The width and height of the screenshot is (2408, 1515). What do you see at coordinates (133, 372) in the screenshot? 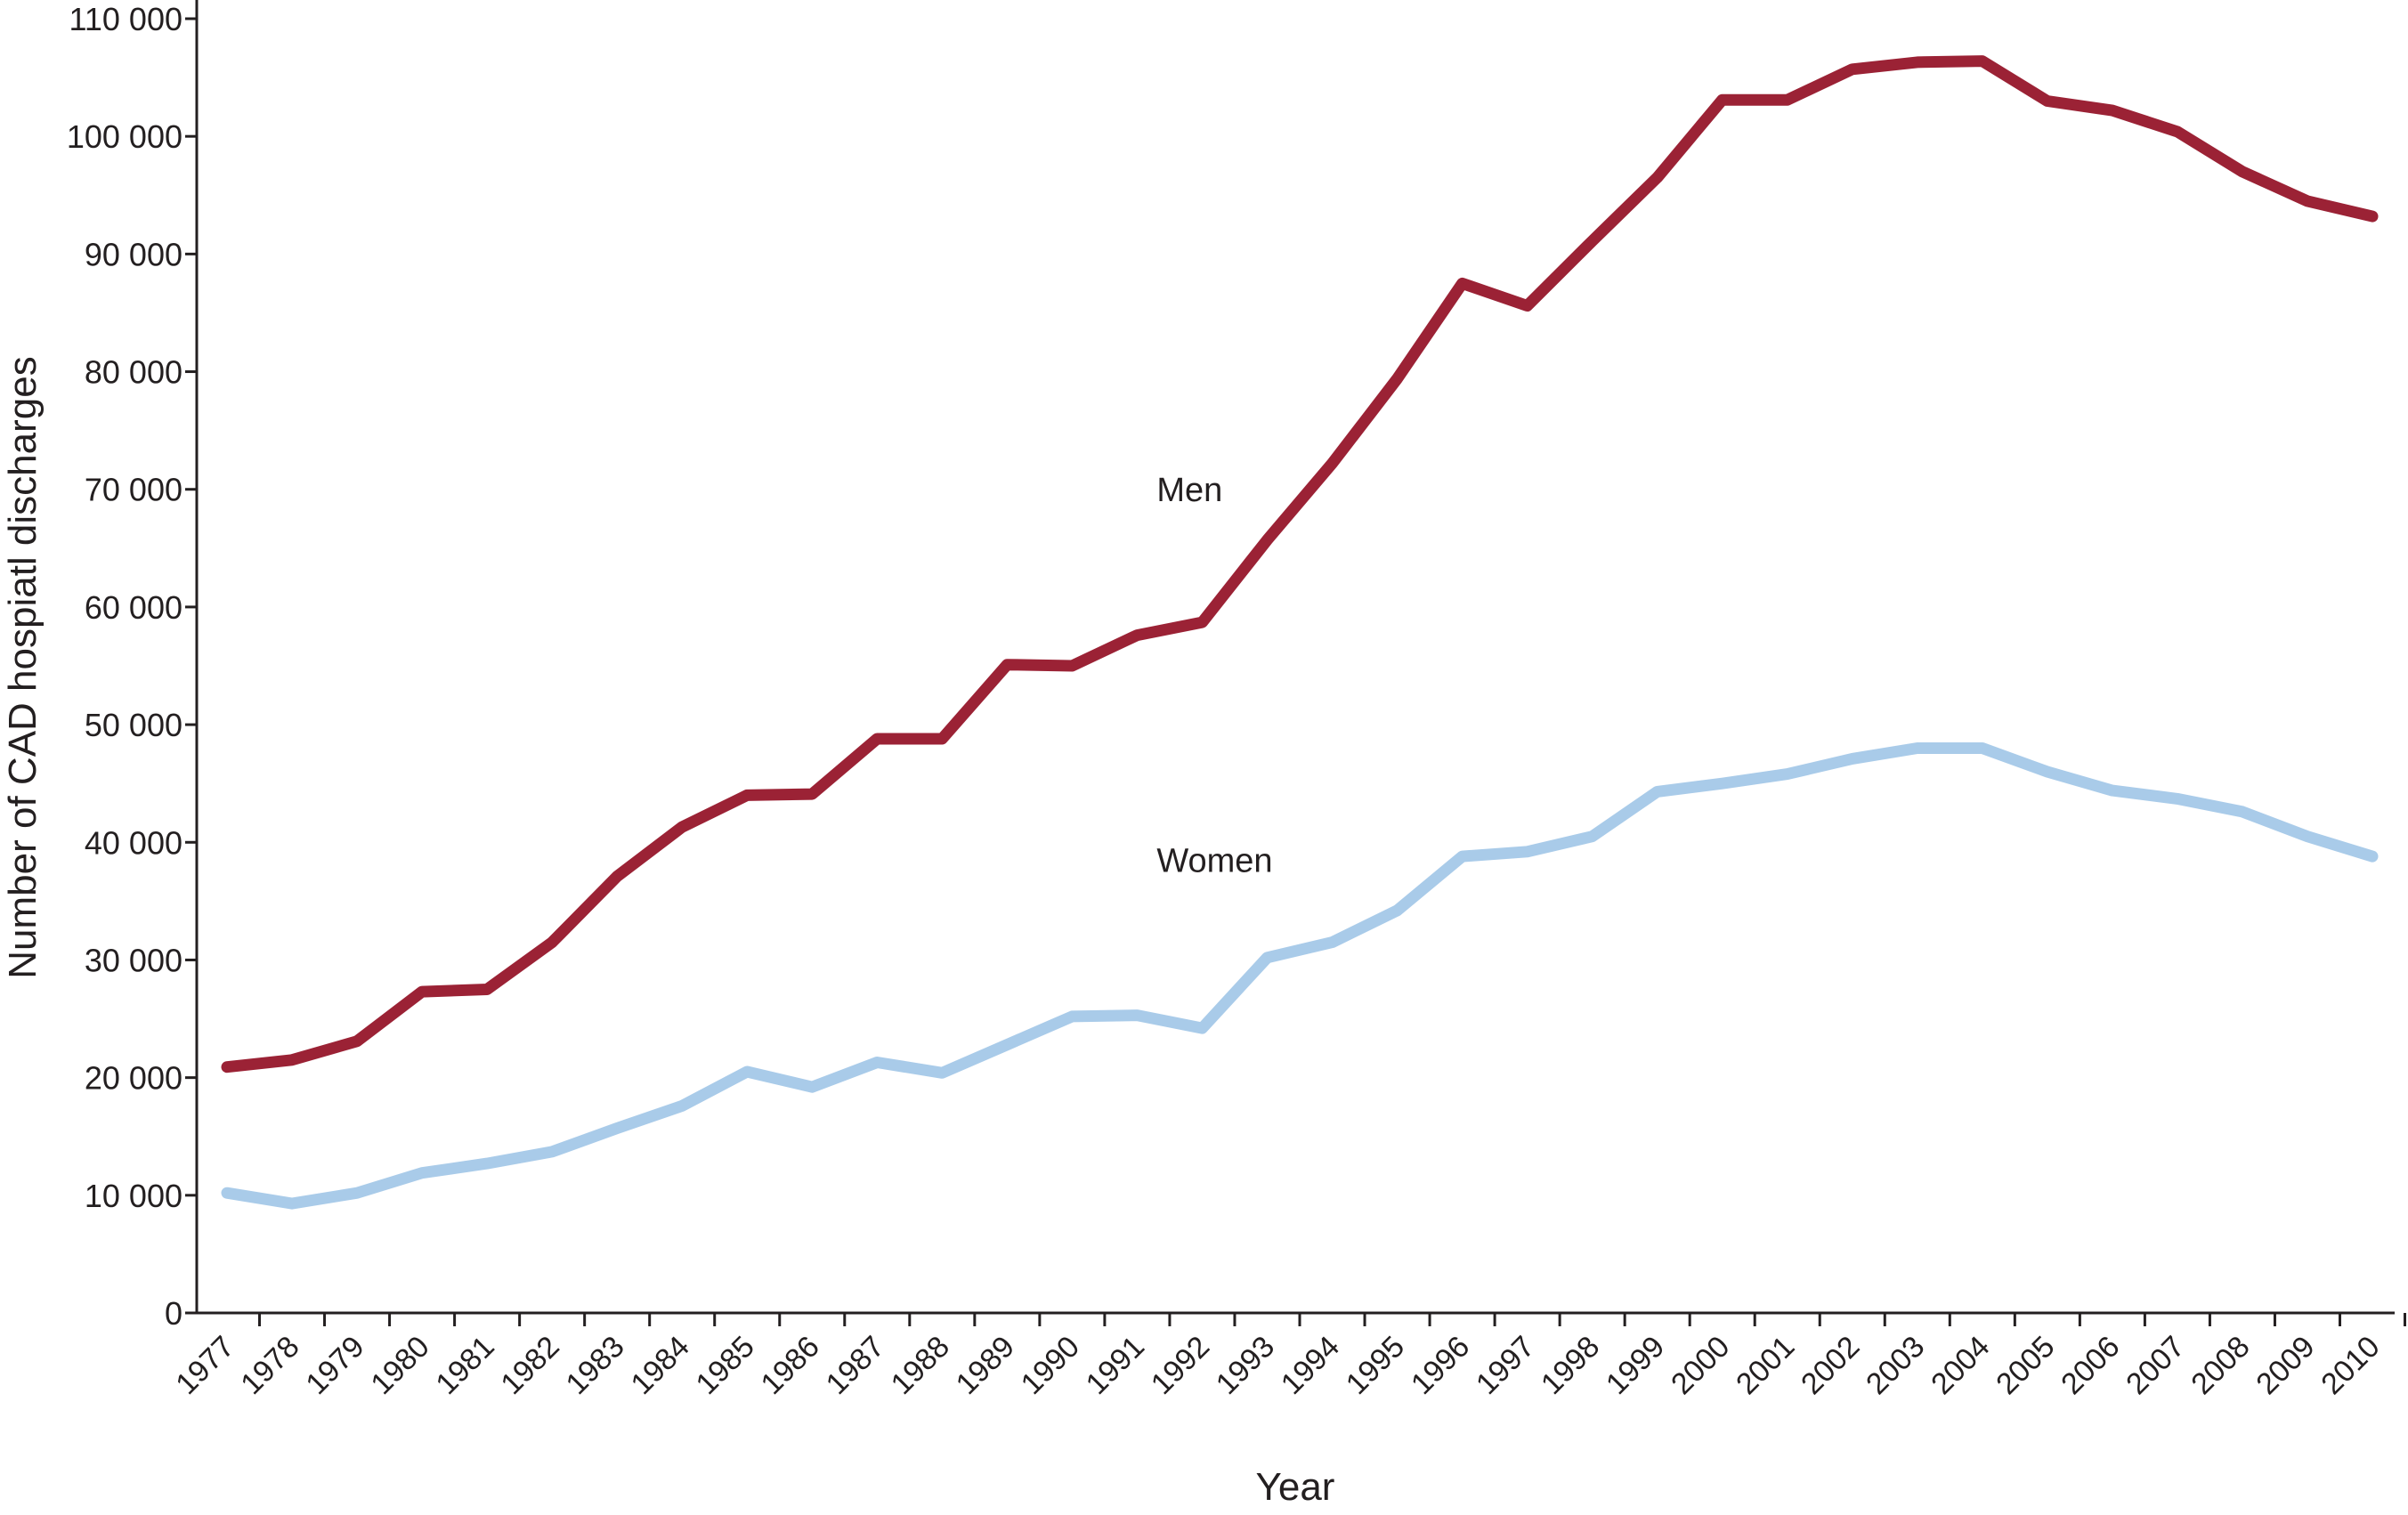
I see `y-tick-label: 80 000` at bounding box center [133, 372].